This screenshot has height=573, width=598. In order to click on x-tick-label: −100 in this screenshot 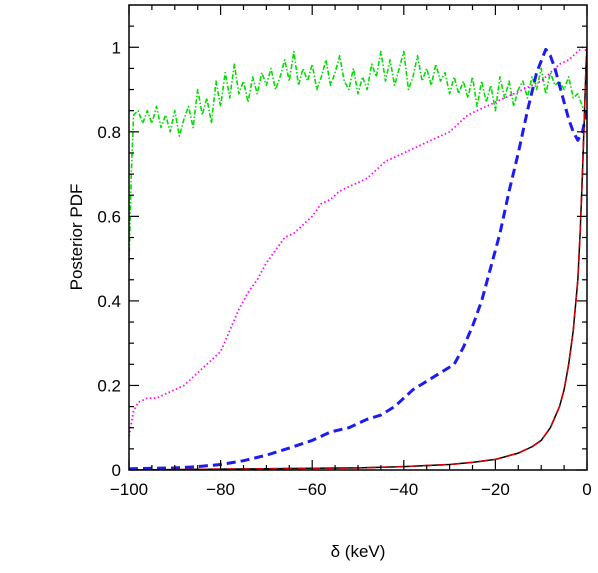, I will do `click(129, 489)`.